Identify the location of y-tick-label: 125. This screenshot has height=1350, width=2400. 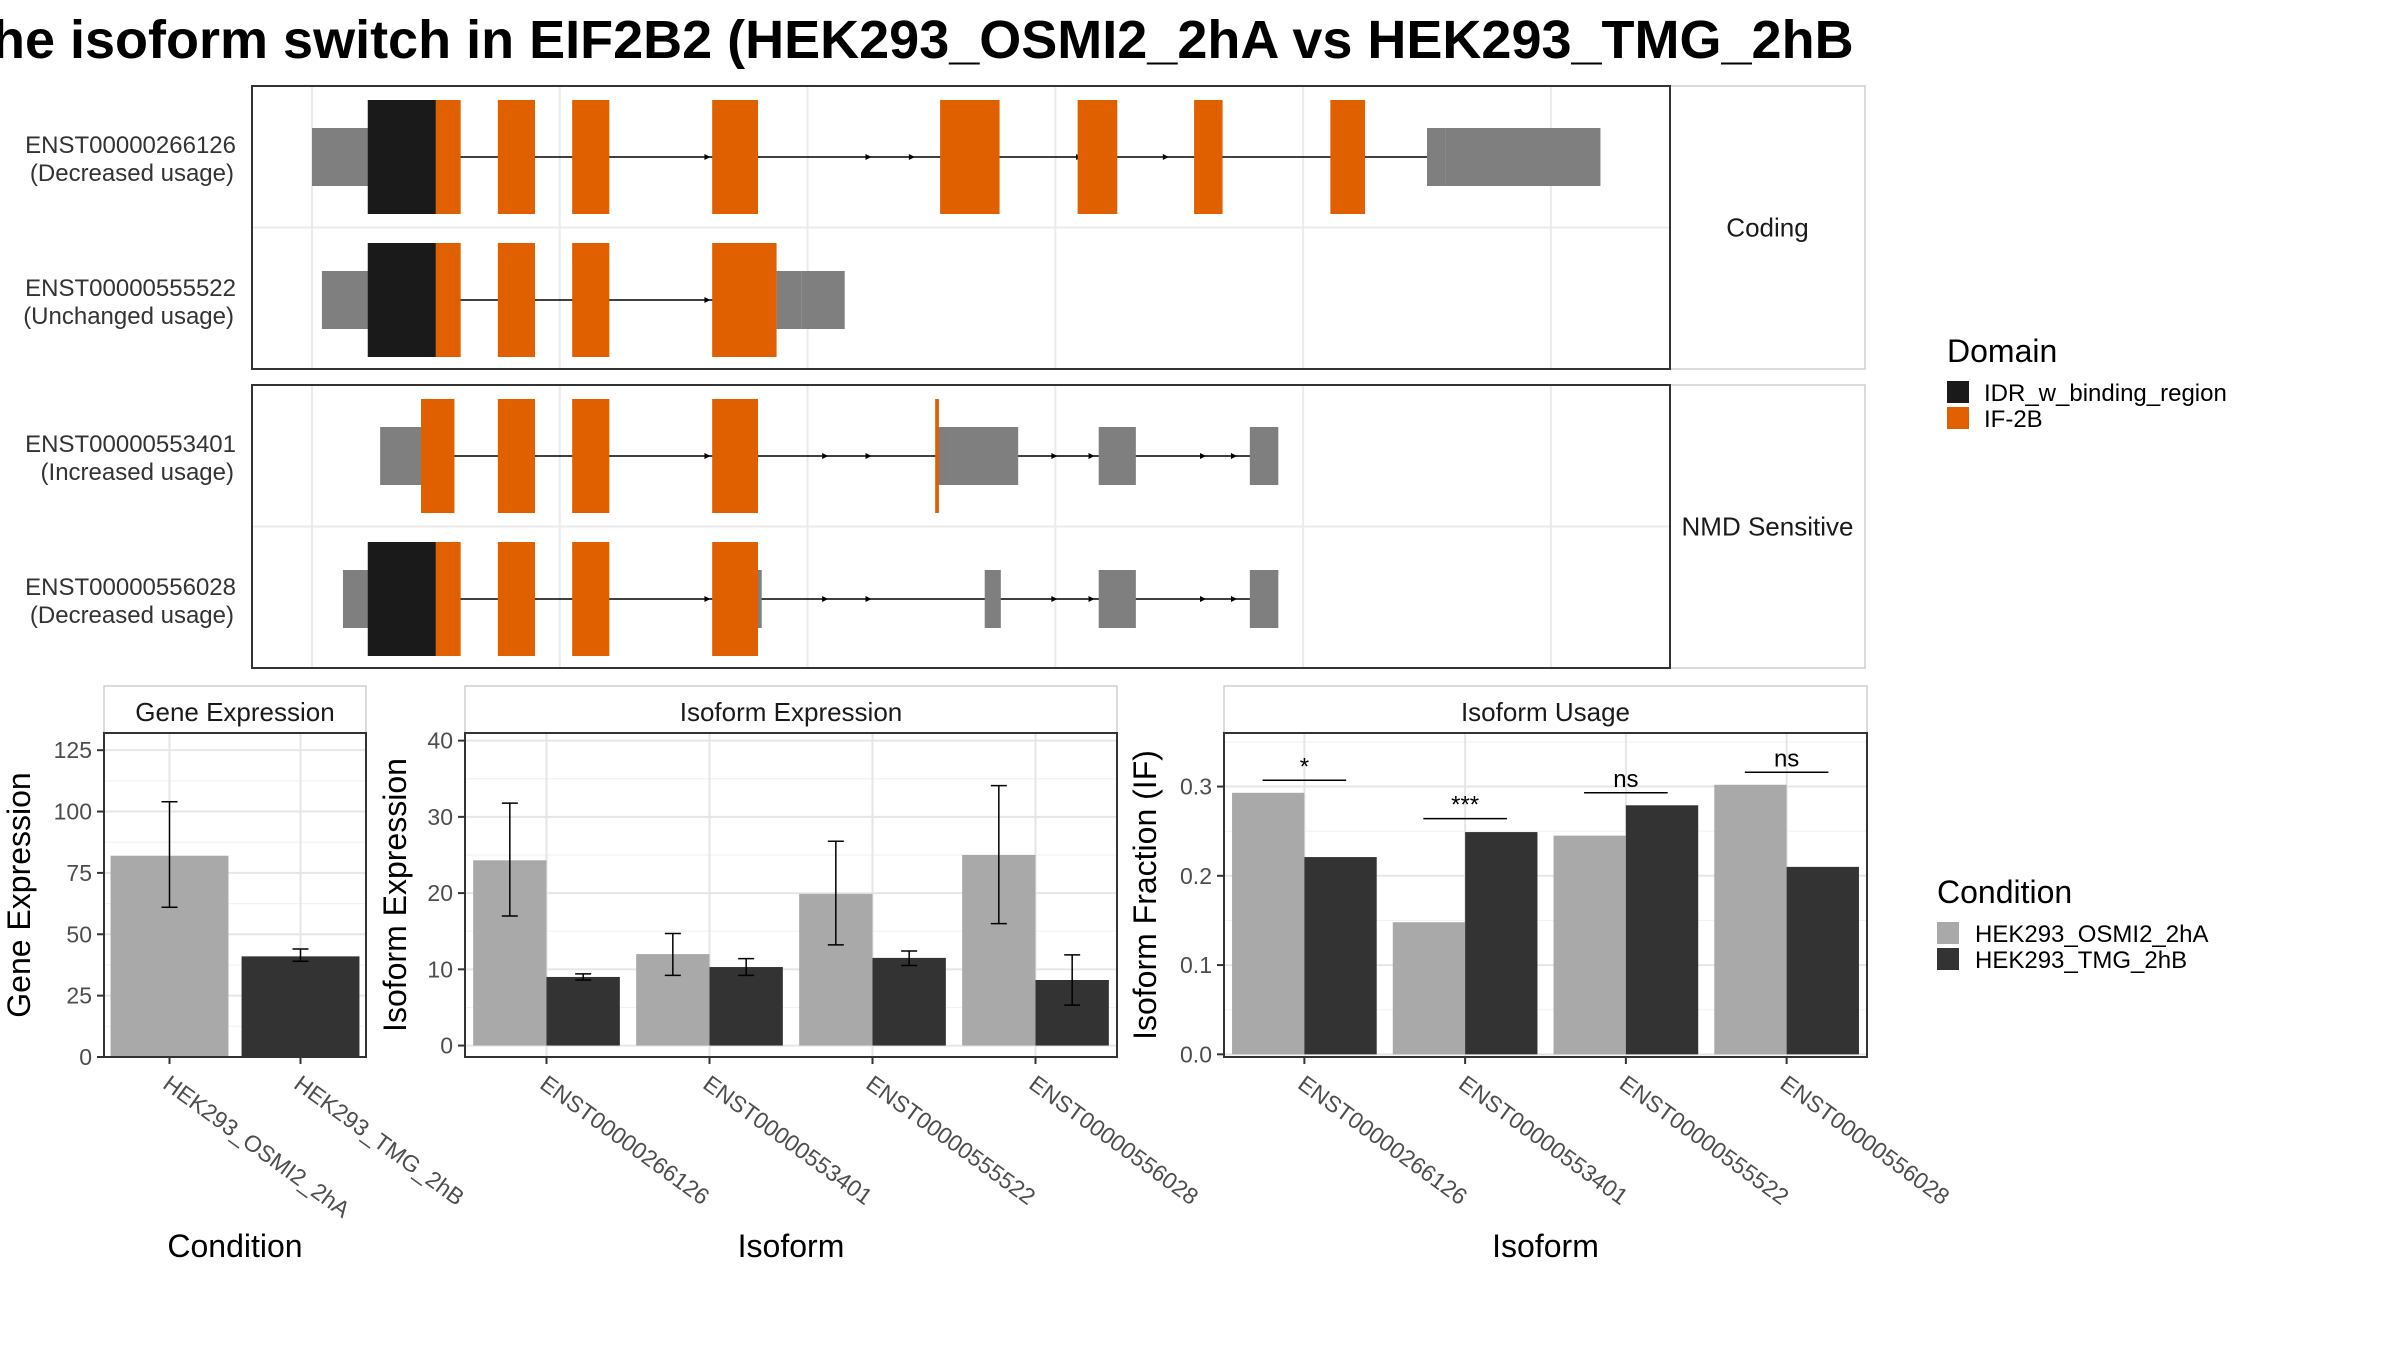
(73, 750).